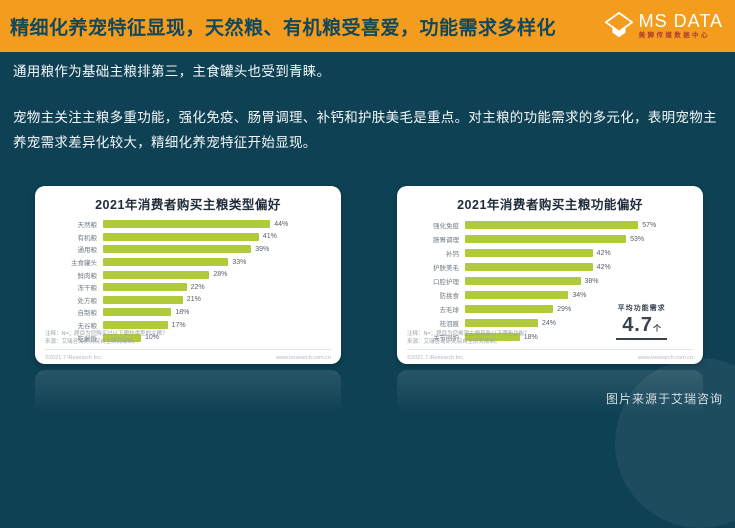  I want to click on bar-category-label: 主食罐头, so click(84, 264).